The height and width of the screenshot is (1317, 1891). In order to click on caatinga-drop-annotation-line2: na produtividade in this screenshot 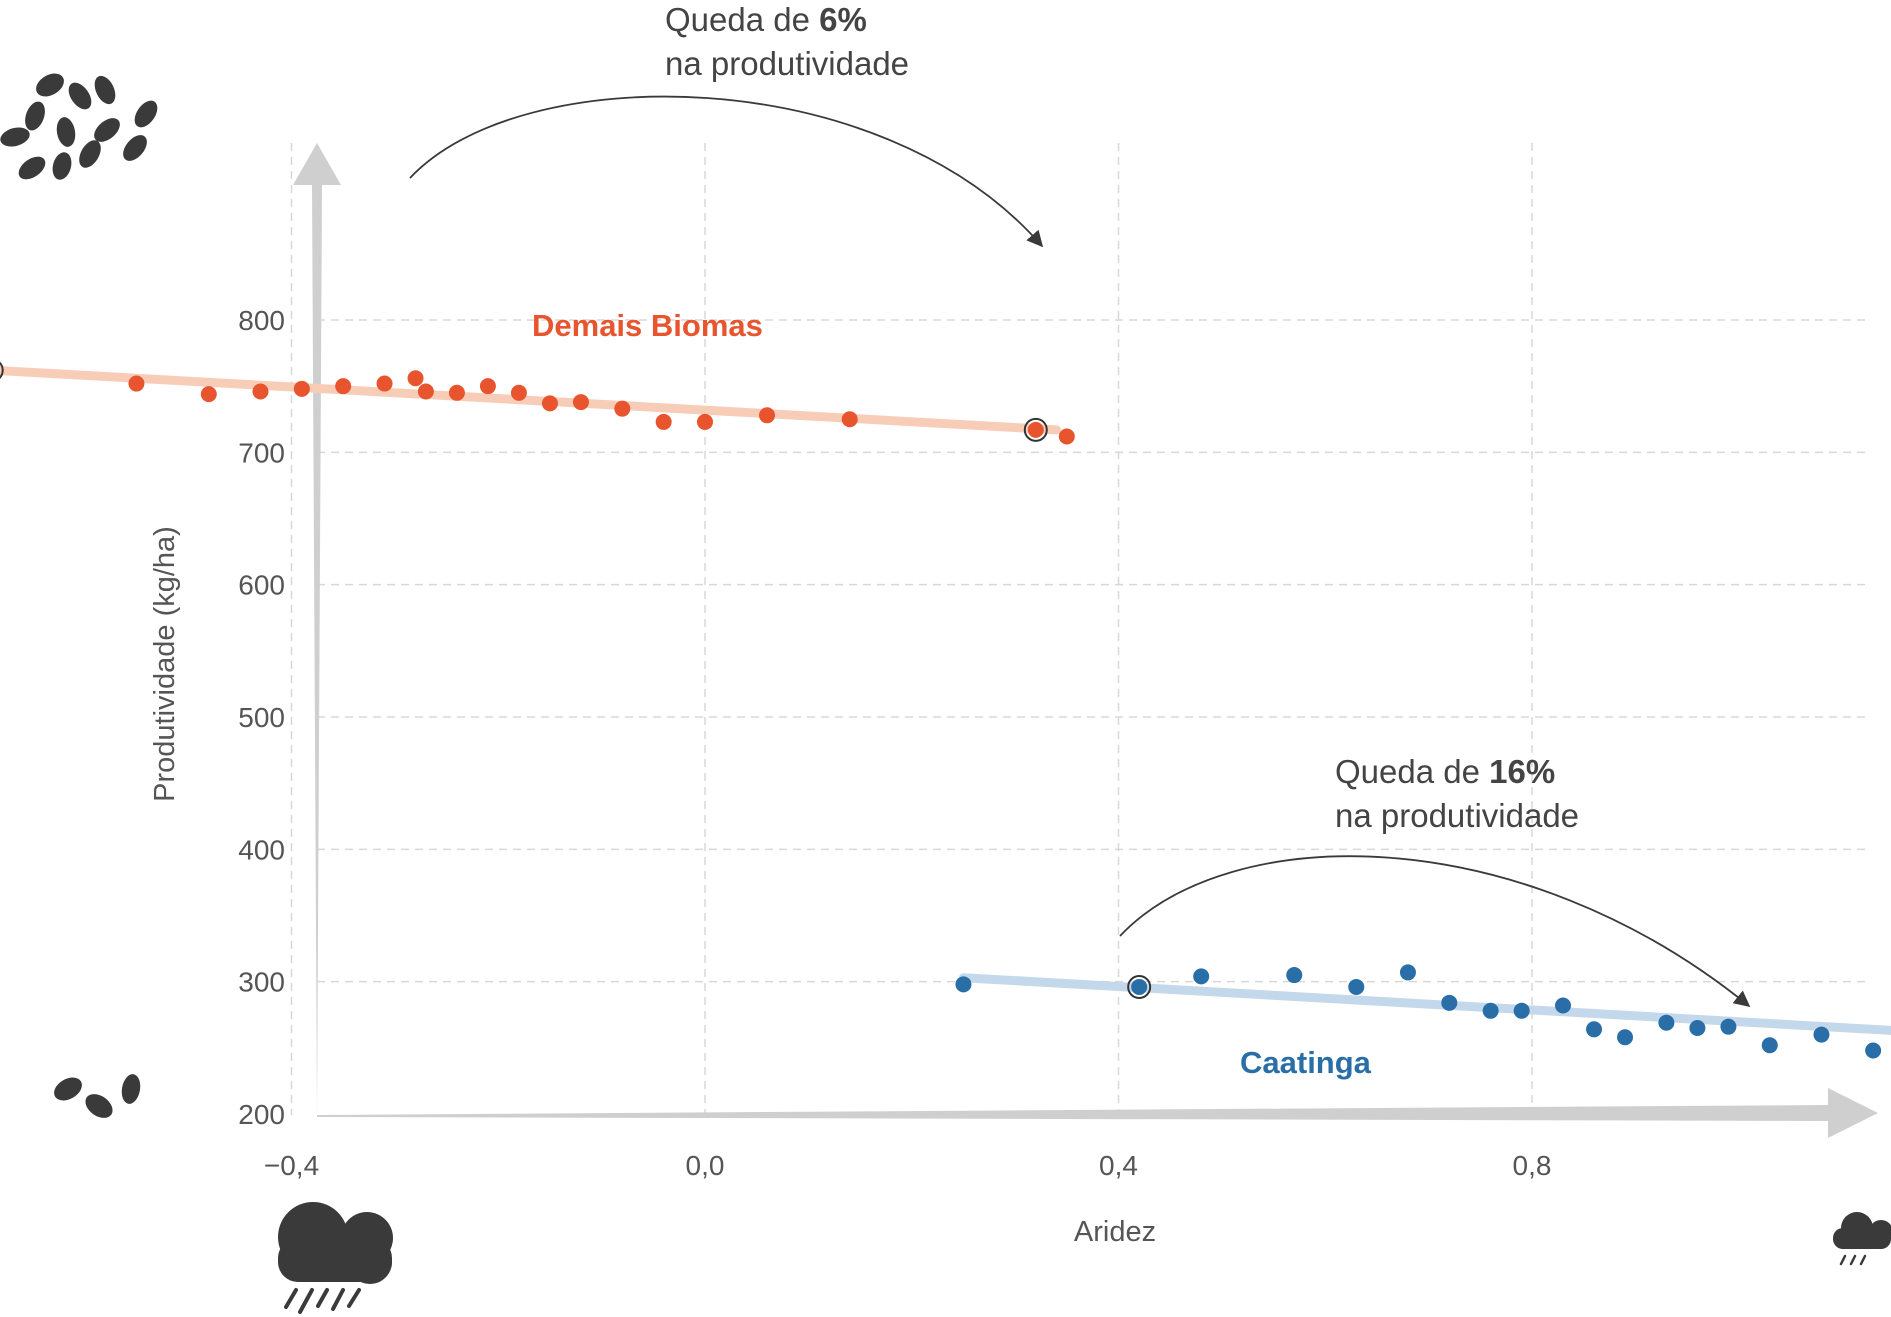, I will do `click(1457, 815)`.